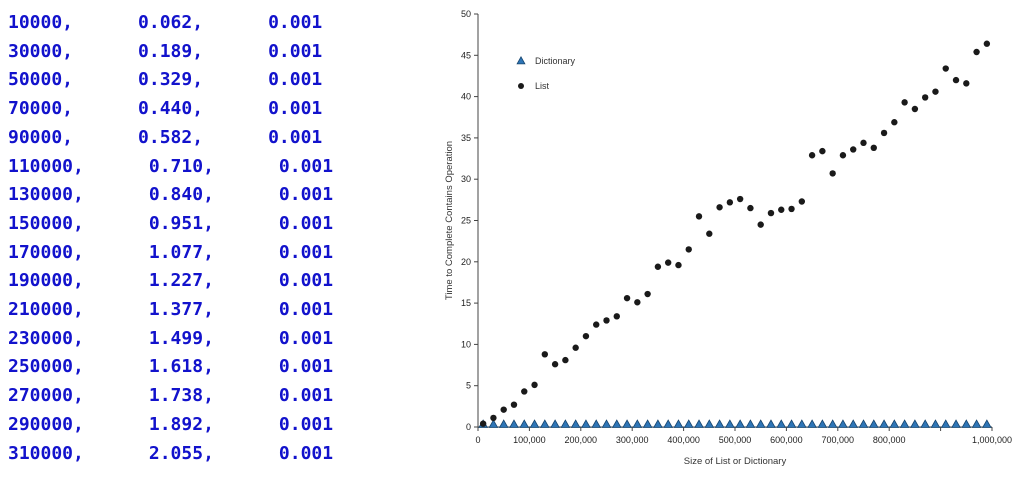  I want to click on y-axis-ticks: 0 5 10 15 20 25 30 35 40 45 50, so click(469, 220).